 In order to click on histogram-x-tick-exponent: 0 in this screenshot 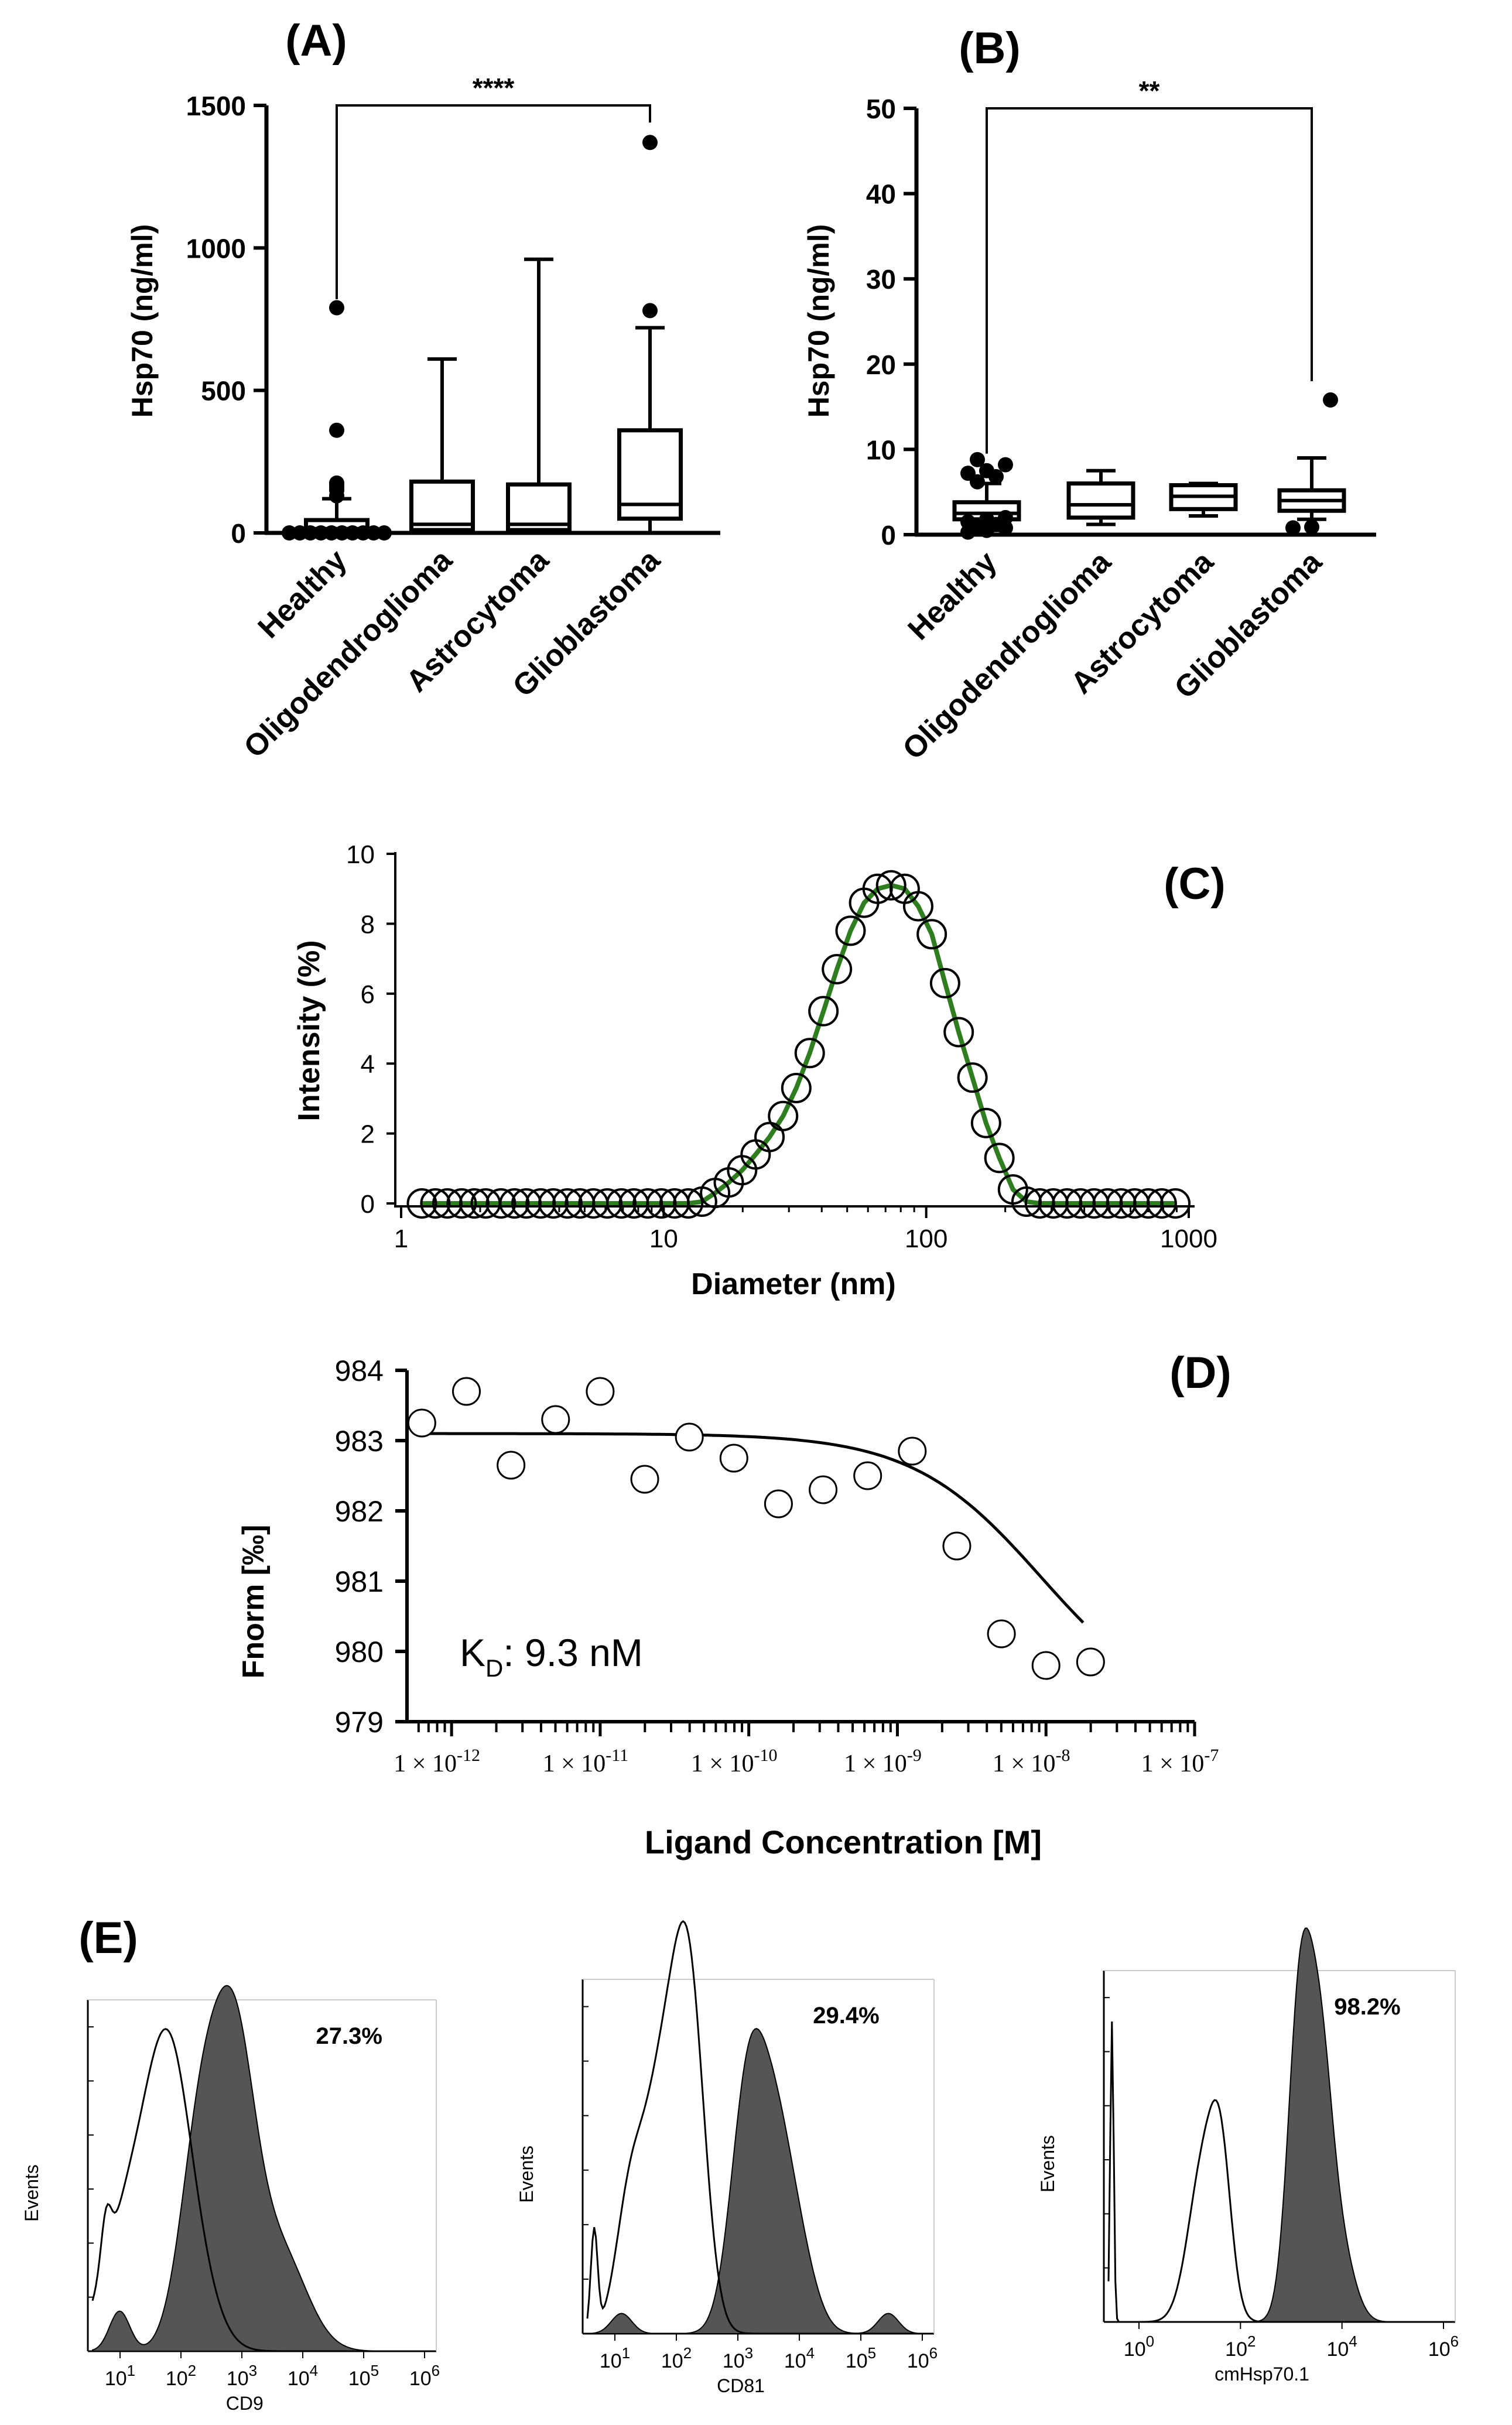, I will do `click(1150, 2341)`.